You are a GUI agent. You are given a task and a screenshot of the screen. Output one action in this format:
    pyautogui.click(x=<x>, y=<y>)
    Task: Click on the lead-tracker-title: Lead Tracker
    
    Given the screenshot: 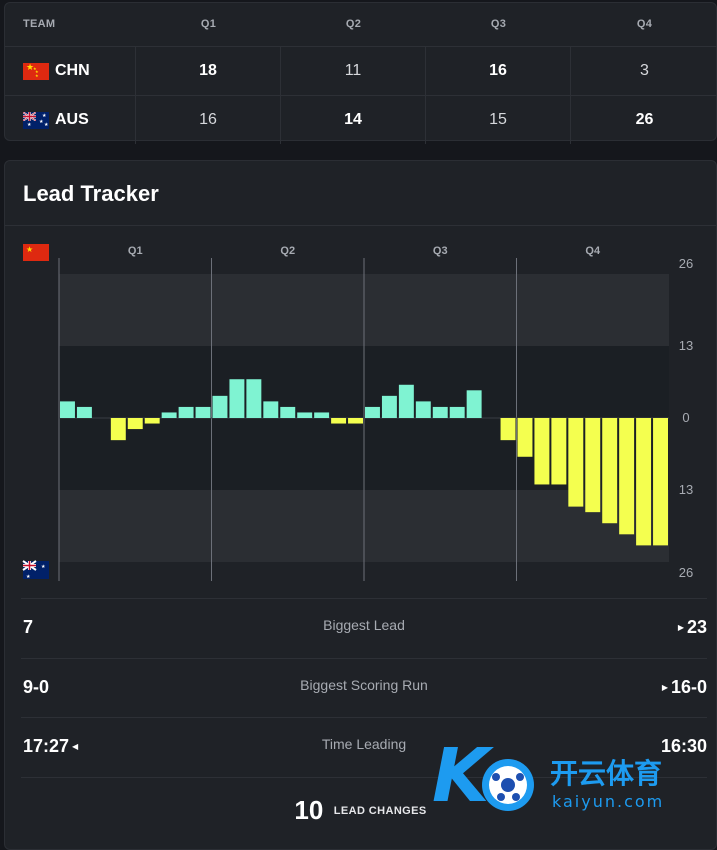 What is the action you would take?
    pyautogui.click(x=91, y=193)
    